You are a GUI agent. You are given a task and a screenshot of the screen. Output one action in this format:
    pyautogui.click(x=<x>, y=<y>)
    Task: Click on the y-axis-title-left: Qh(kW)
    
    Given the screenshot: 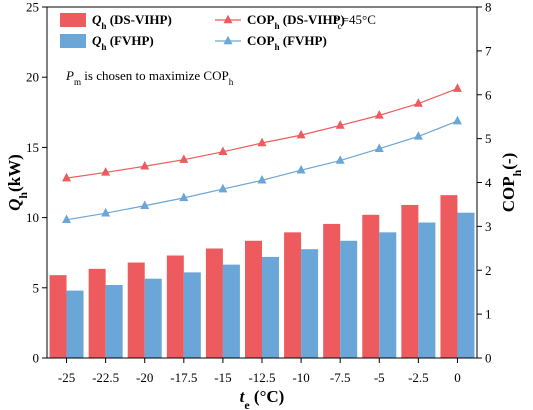 What is the action you would take?
    pyautogui.click(x=17, y=182)
    